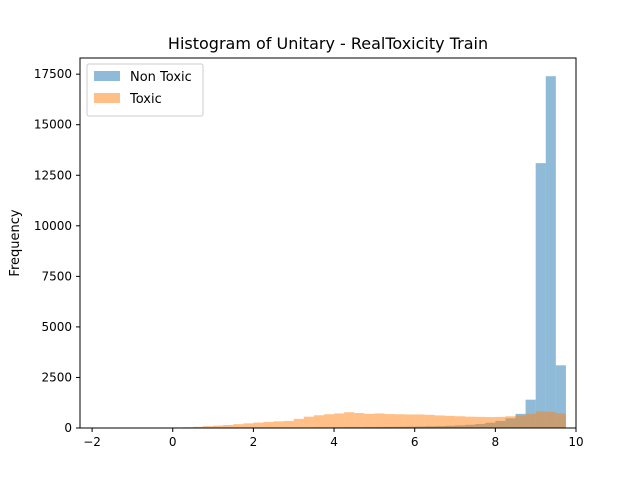 This screenshot has width=640, height=480. I want to click on legend-swatch-toxic, so click(107, 98).